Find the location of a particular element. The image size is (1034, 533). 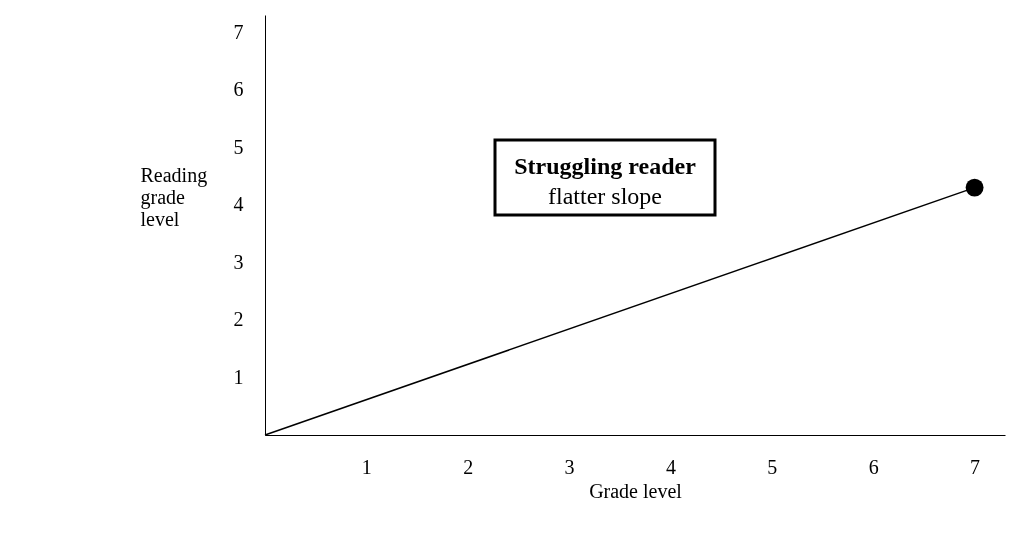

y-tick-label: 2 is located at coordinates (238, 319).